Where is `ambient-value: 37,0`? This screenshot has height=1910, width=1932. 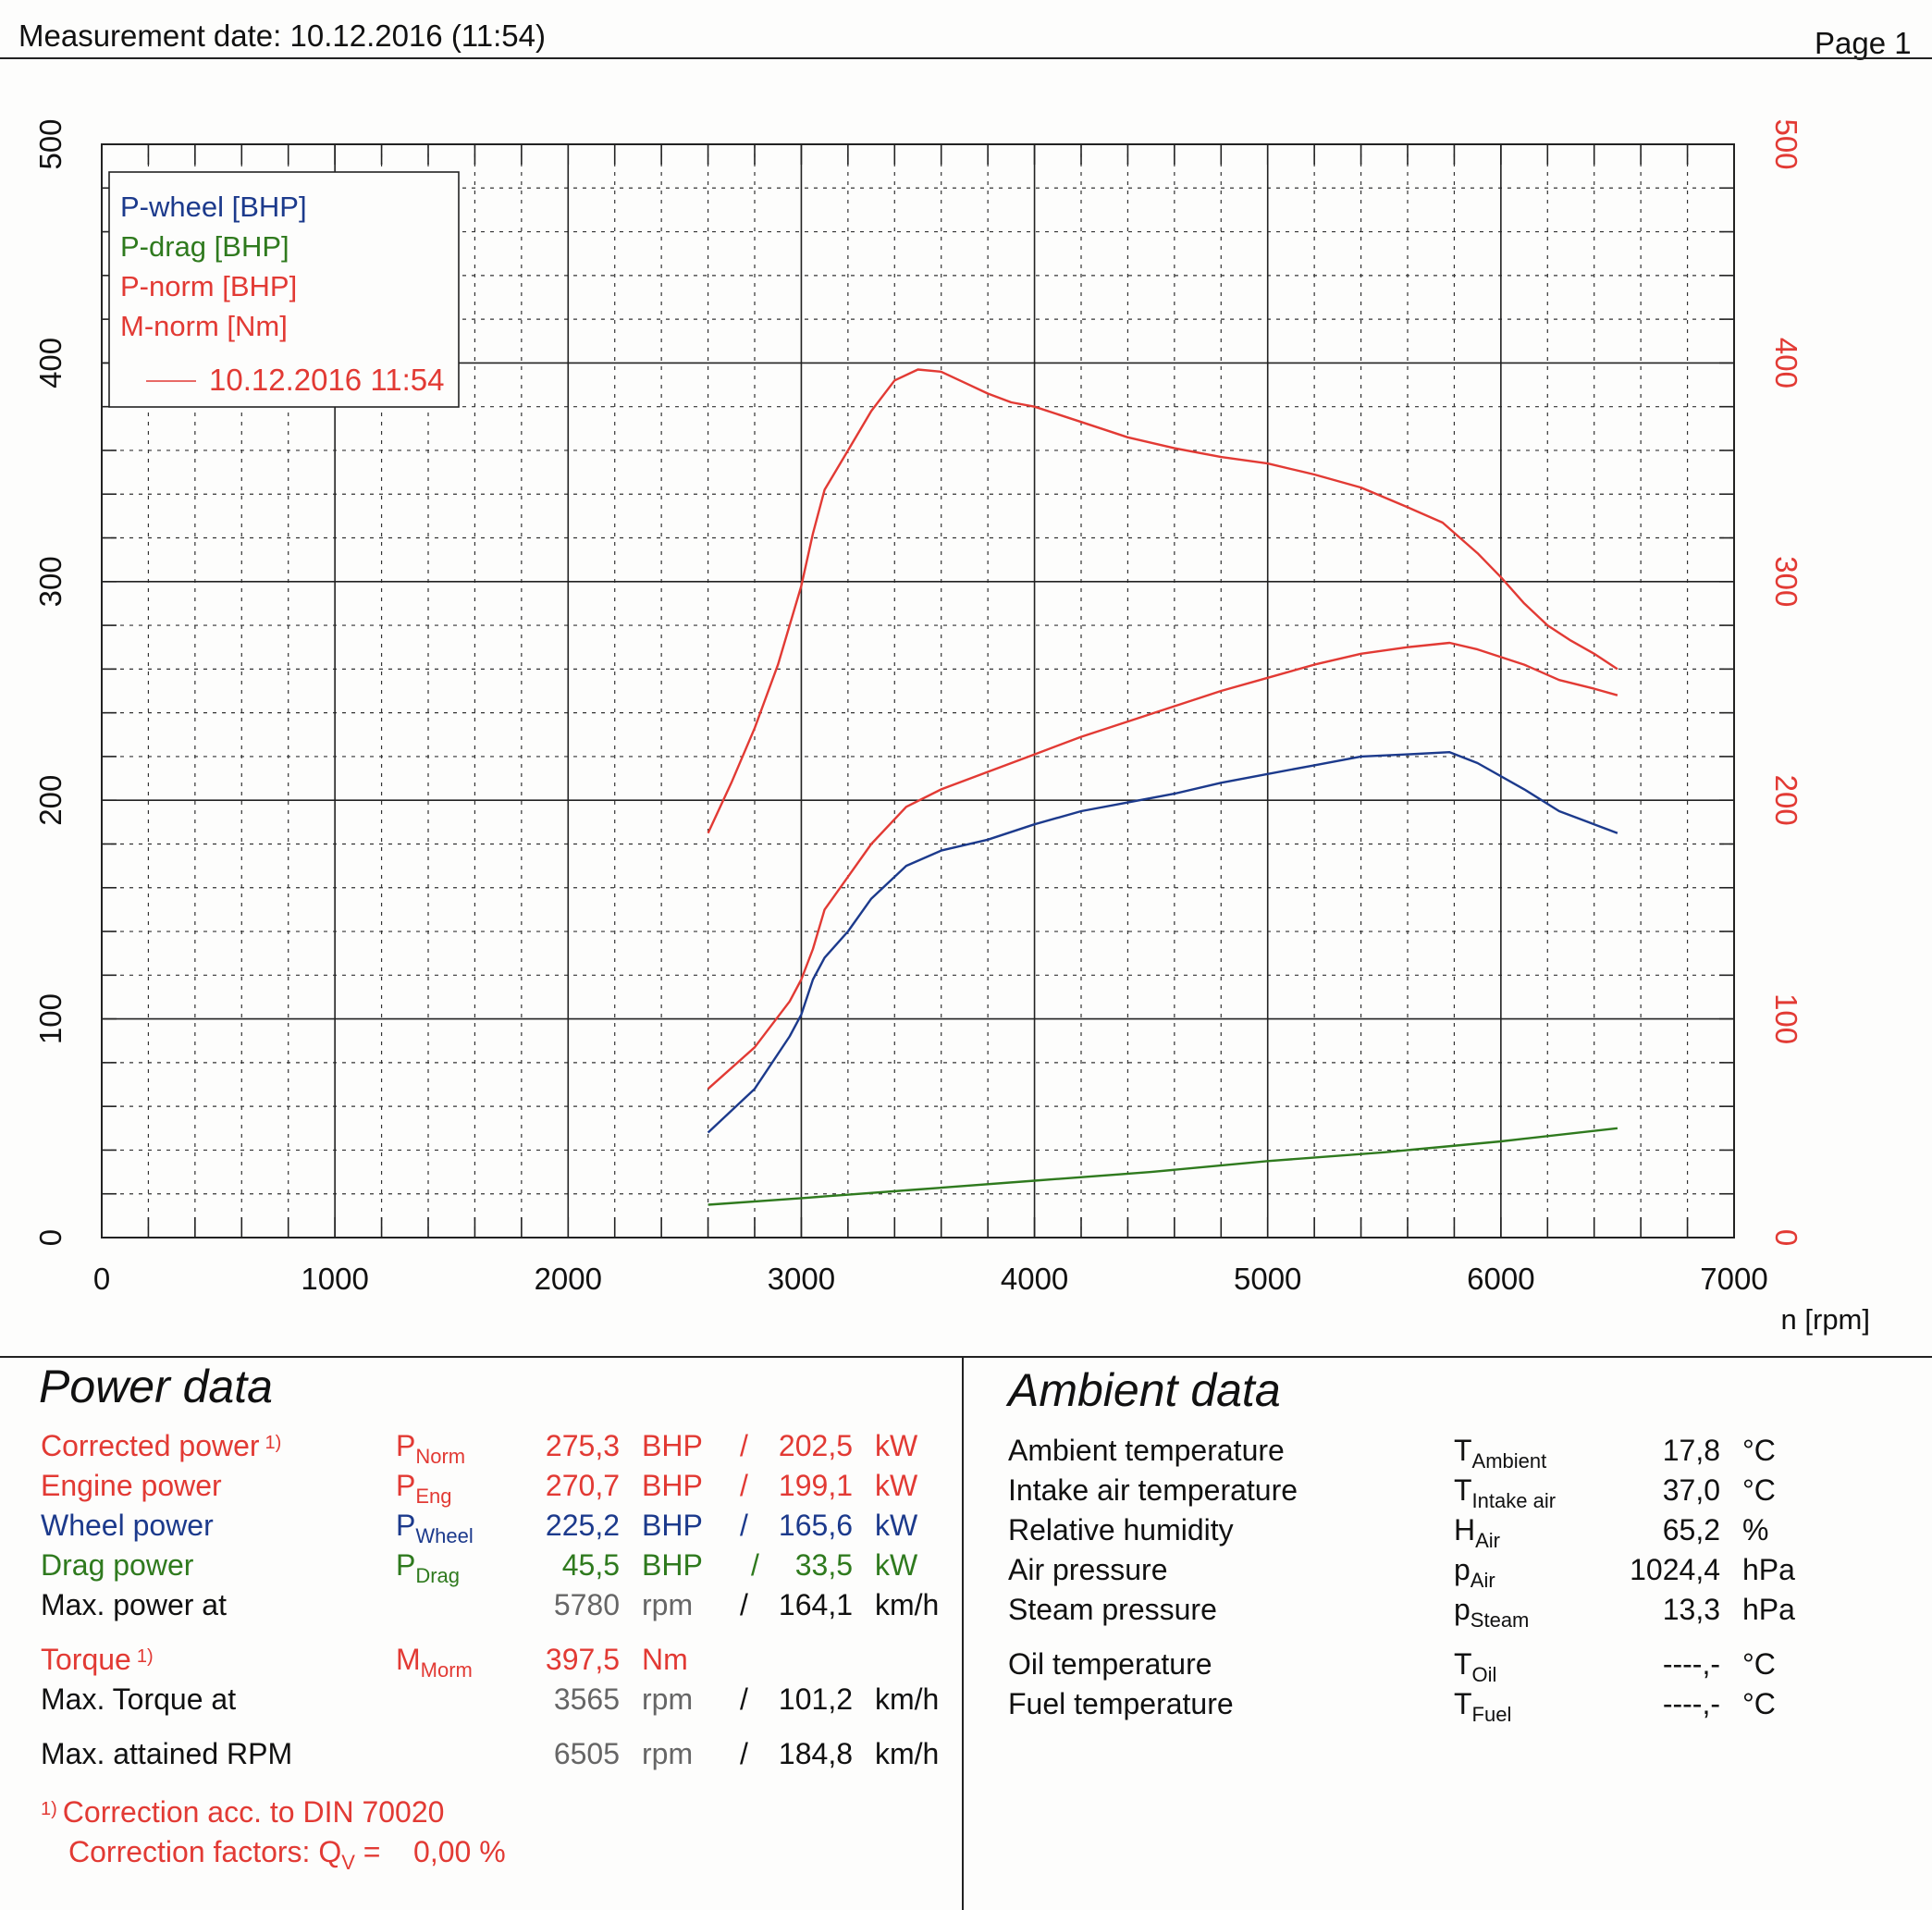
ambient-value: 37,0 is located at coordinates (1691, 1490).